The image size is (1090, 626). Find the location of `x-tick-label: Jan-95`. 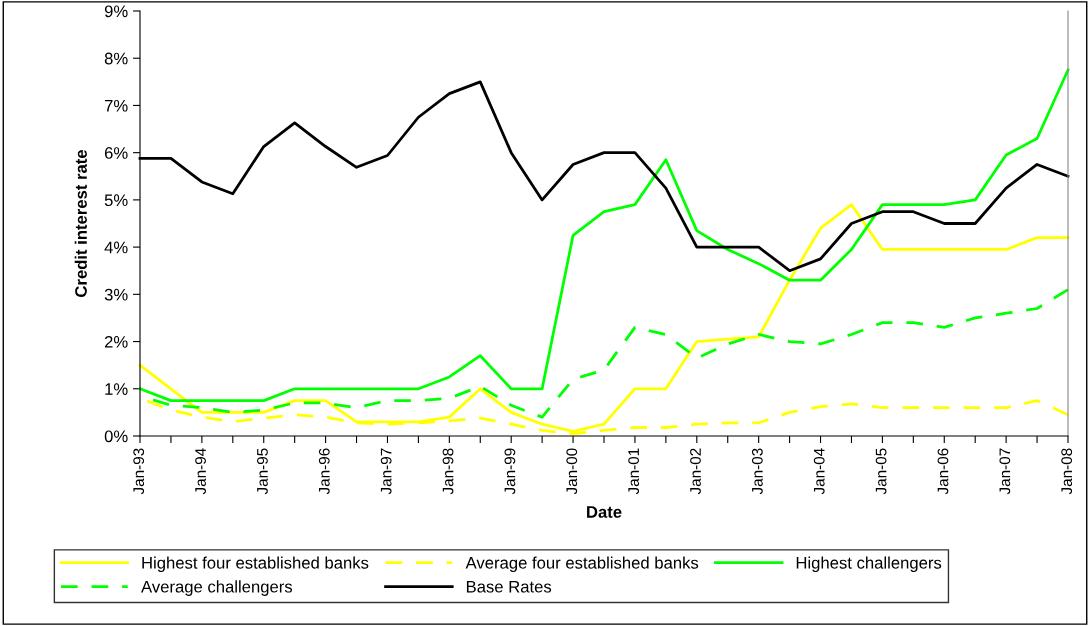

x-tick-label: Jan-95 is located at coordinates (262, 471).